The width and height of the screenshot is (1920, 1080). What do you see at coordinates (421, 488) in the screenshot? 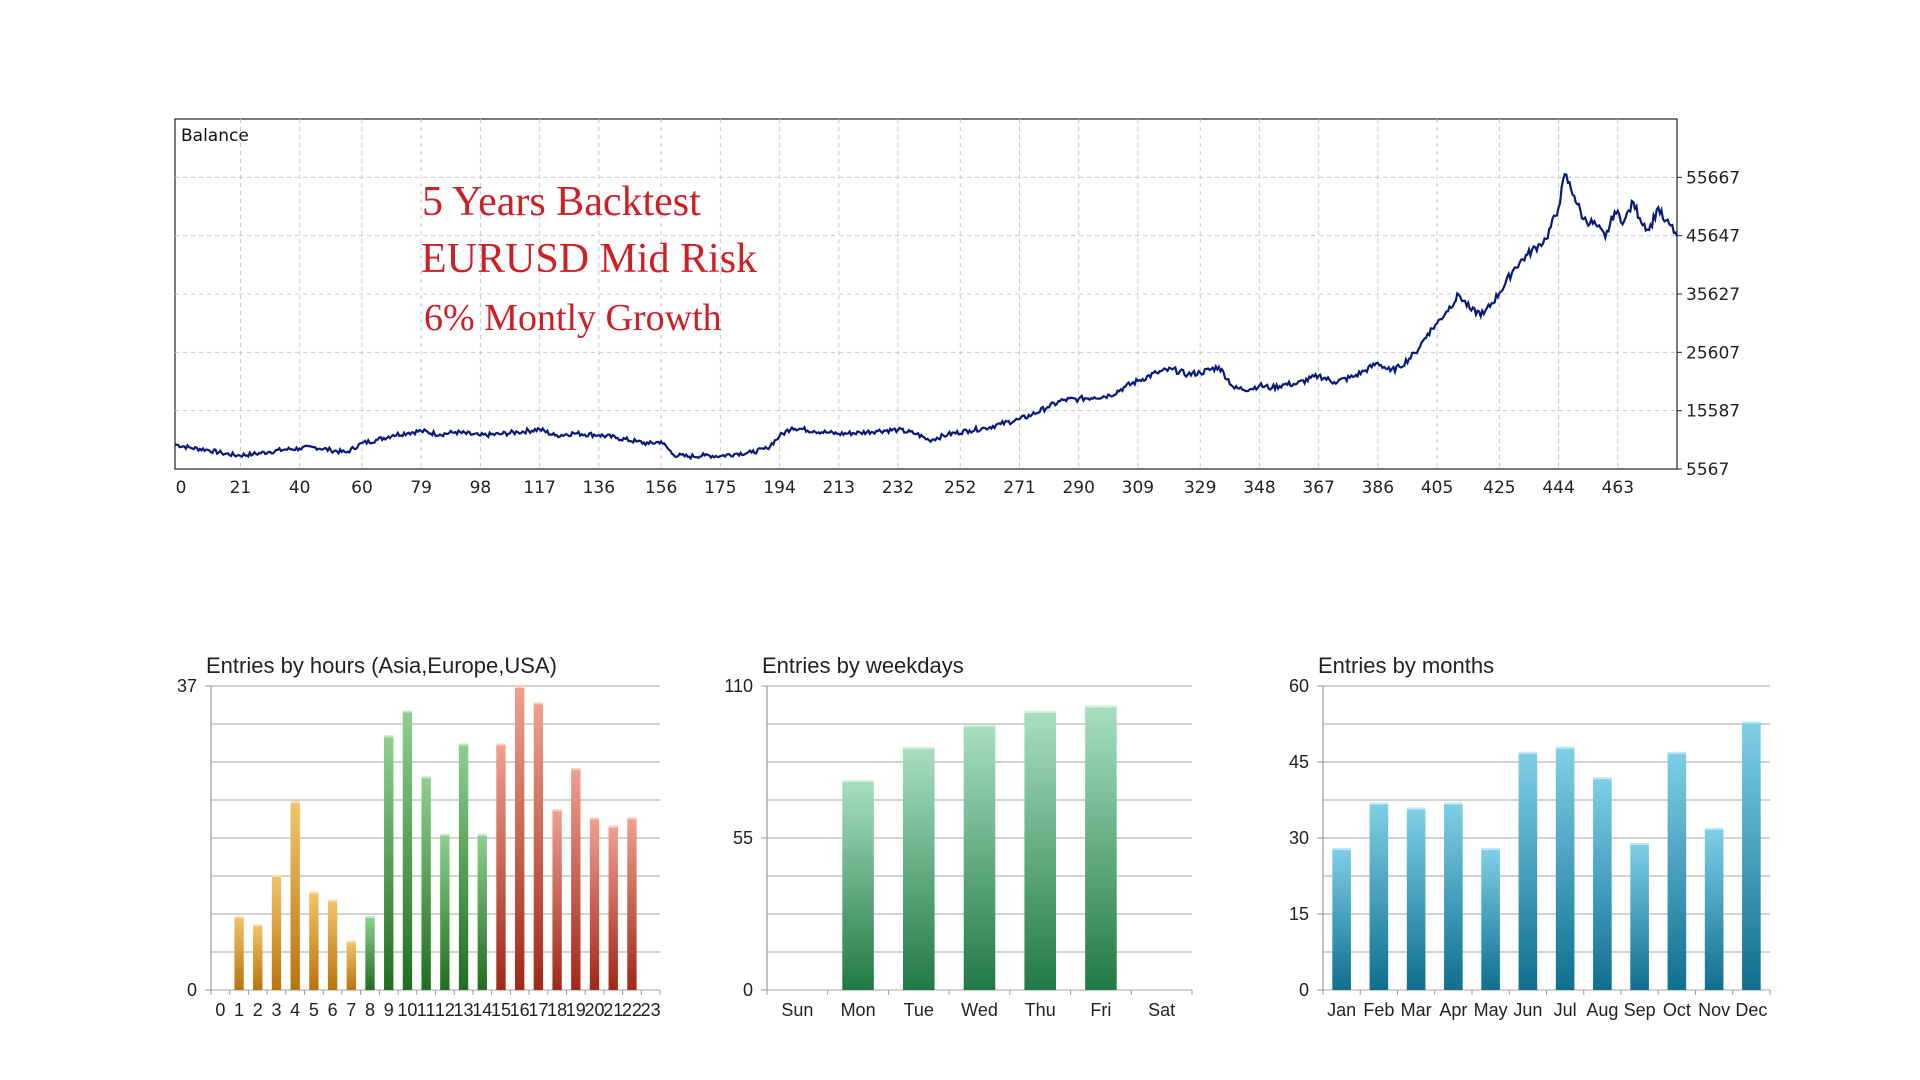
I see `balance-x-tick-label: 79` at bounding box center [421, 488].